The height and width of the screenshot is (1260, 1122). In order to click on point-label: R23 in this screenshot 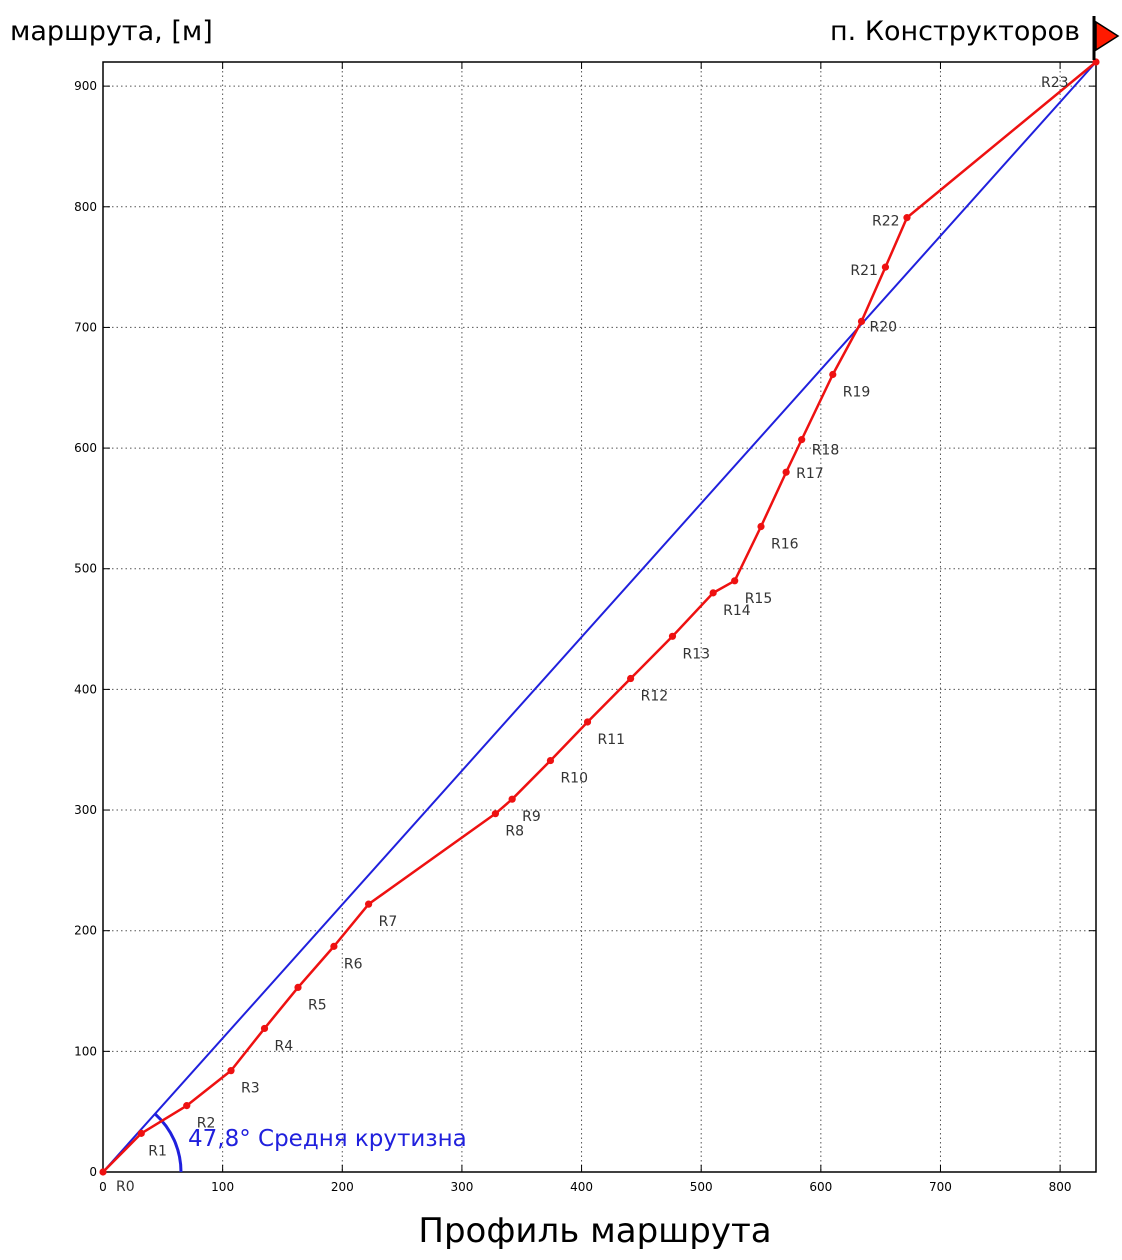, I will do `click(1055, 83)`.